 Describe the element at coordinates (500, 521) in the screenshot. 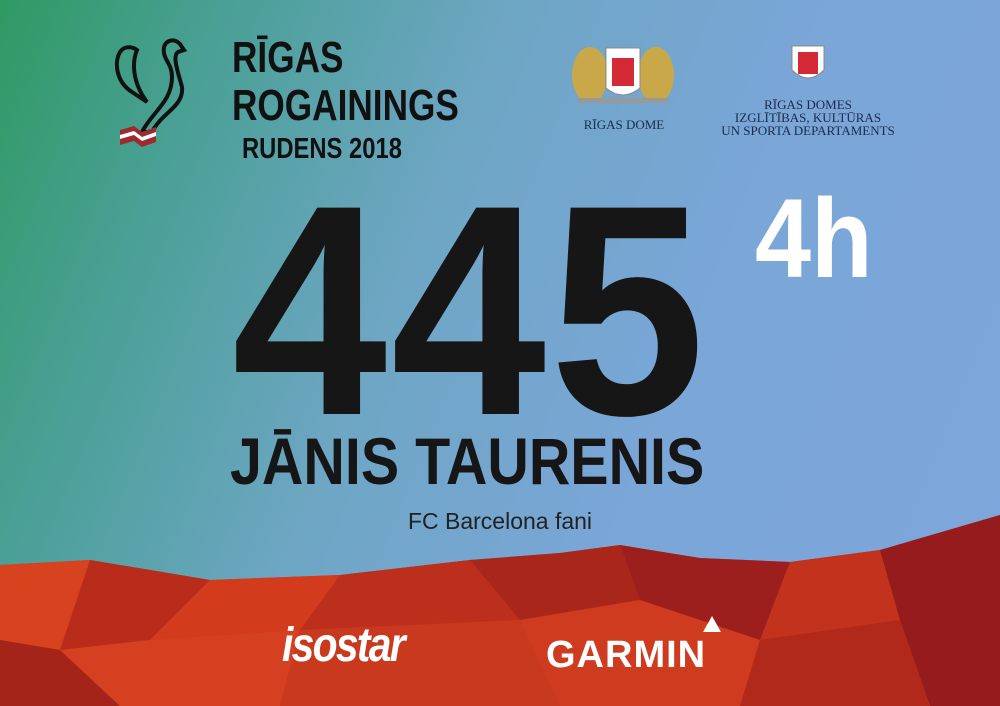

I see `team-name: FC Barcelona fani` at that location.